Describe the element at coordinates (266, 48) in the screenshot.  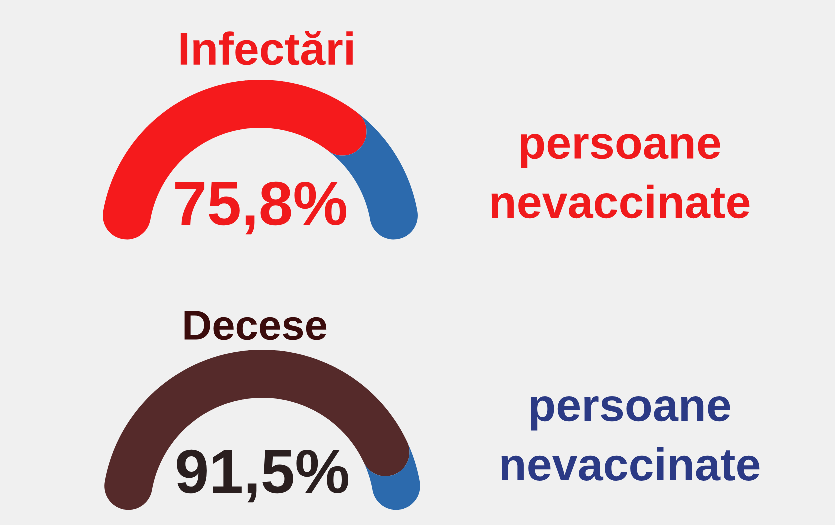
I see `chart-title: Infectări` at that location.